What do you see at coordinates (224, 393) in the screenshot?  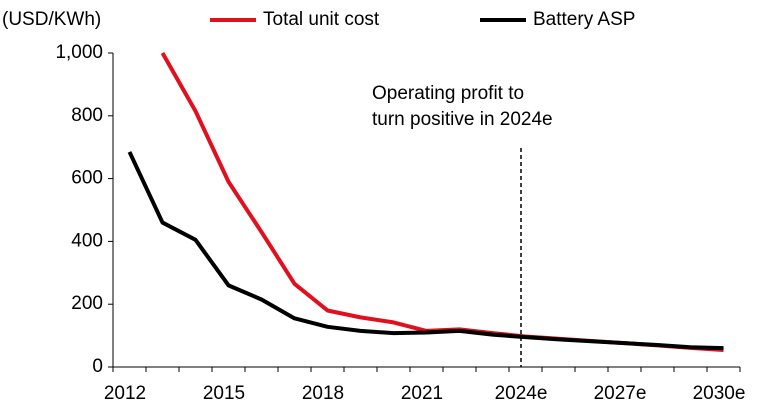 I see `x-tick-label: 2015` at bounding box center [224, 393].